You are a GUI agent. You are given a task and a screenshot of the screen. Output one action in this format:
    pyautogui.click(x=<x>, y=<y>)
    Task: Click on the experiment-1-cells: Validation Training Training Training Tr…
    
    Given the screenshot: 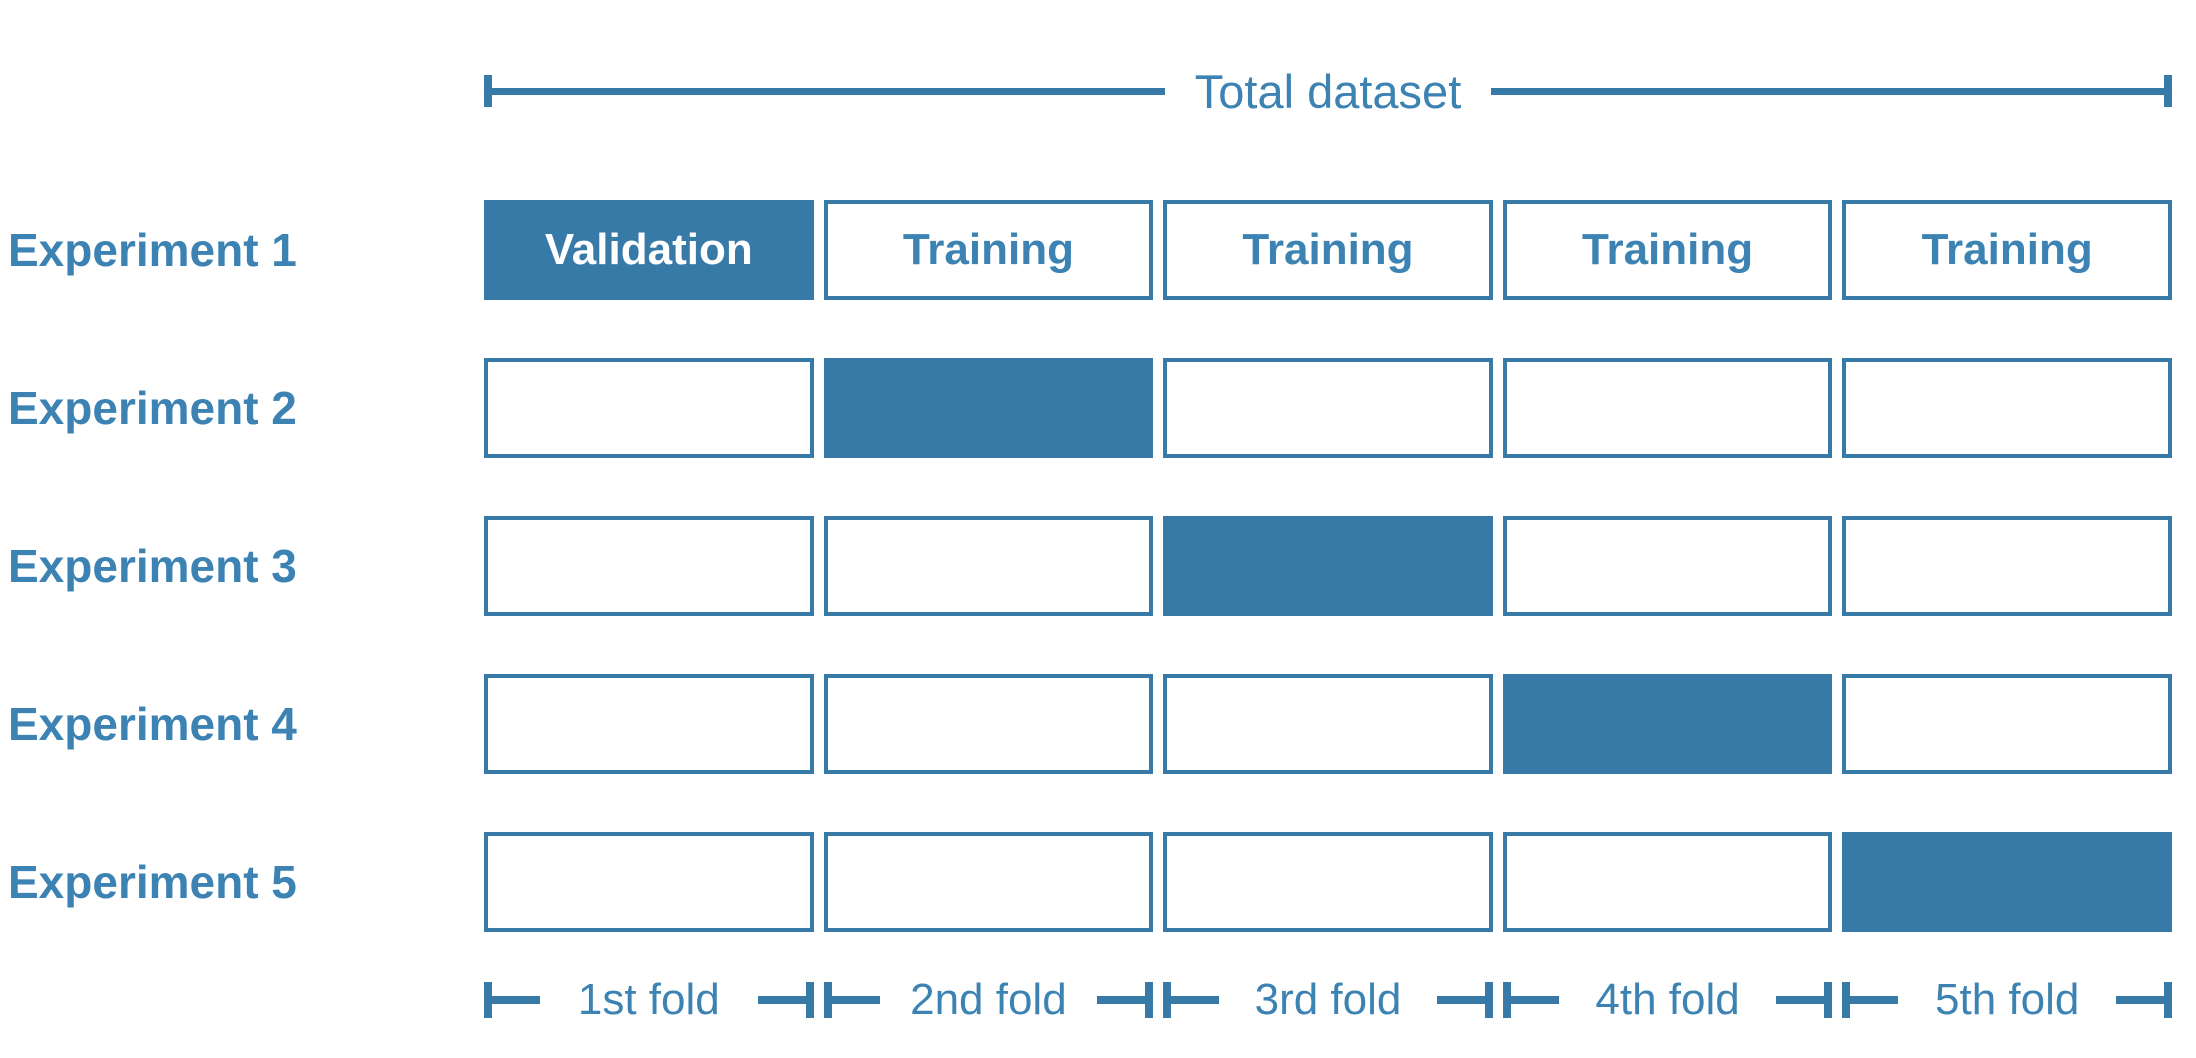 What is the action you would take?
    pyautogui.click(x=1328, y=250)
    